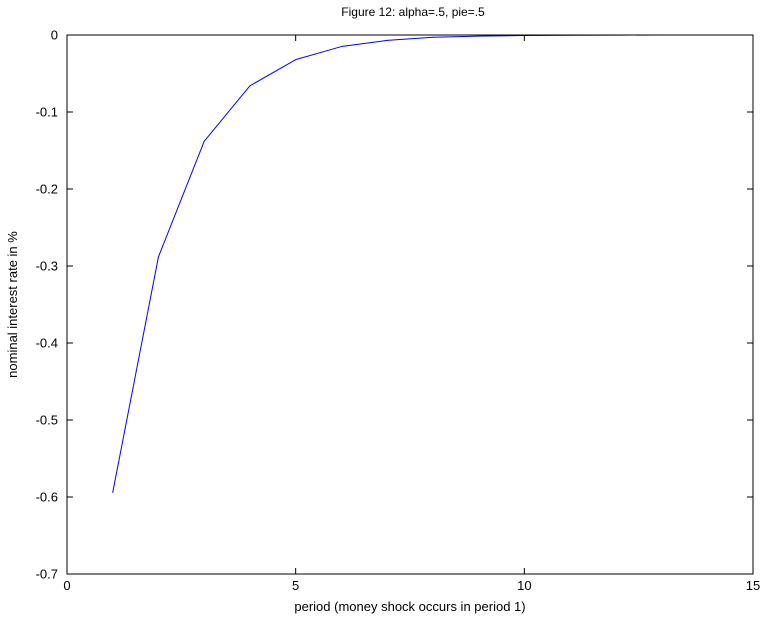  What do you see at coordinates (753, 585) in the screenshot?
I see `x-tick-label: 15` at bounding box center [753, 585].